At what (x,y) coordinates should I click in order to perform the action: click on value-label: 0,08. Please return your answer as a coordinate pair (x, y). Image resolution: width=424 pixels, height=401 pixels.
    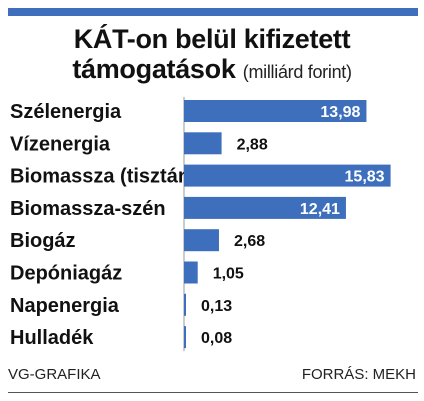
    Looking at the image, I should click on (216, 338).